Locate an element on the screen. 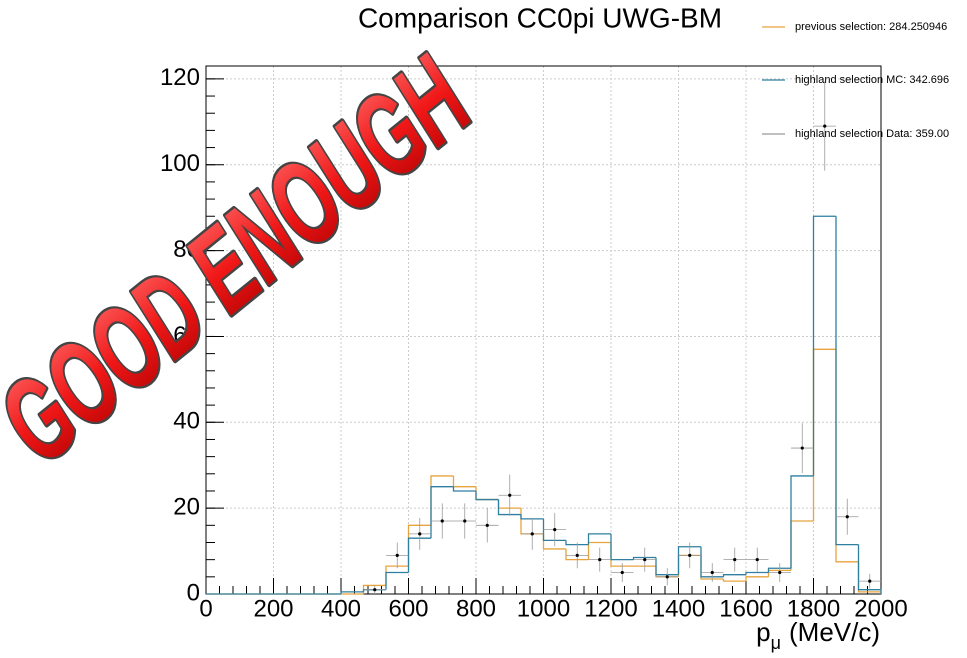  legend-label: previous selection: 284.250946 is located at coordinates (871, 27).